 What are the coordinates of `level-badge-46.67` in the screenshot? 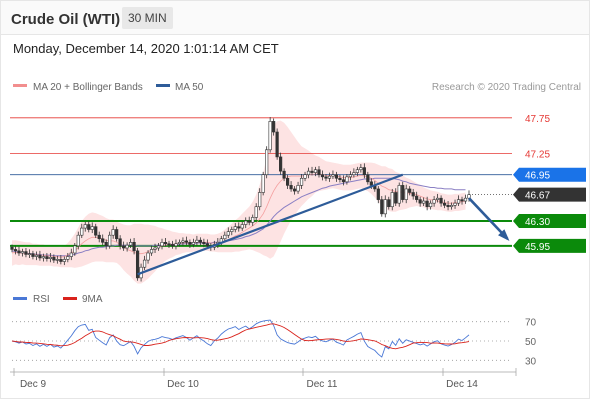 It's located at (549, 194).